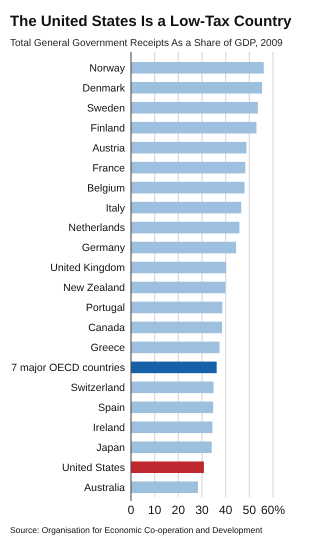 The image size is (329, 555). Describe the element at coordinates (105, 308) in the screenshot. I see `y-tick-label: Portugal` at that location.